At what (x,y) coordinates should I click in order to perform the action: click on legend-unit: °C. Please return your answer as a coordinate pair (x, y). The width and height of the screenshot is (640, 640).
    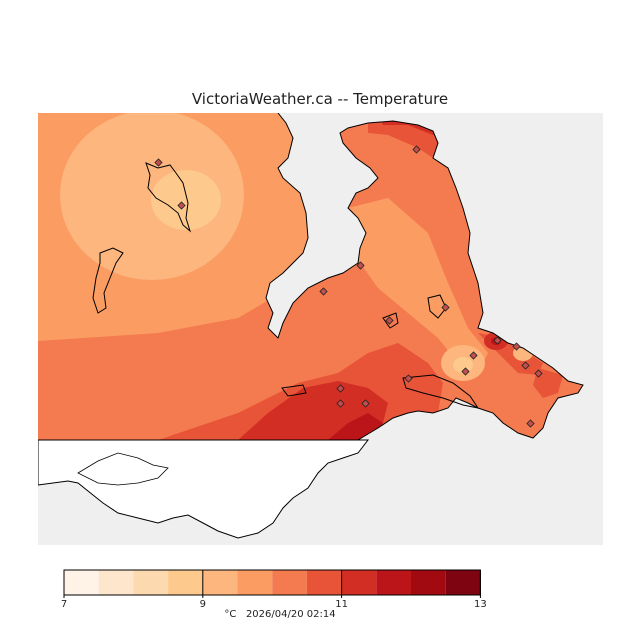
    Looking at the image, I should click on (230, 614).